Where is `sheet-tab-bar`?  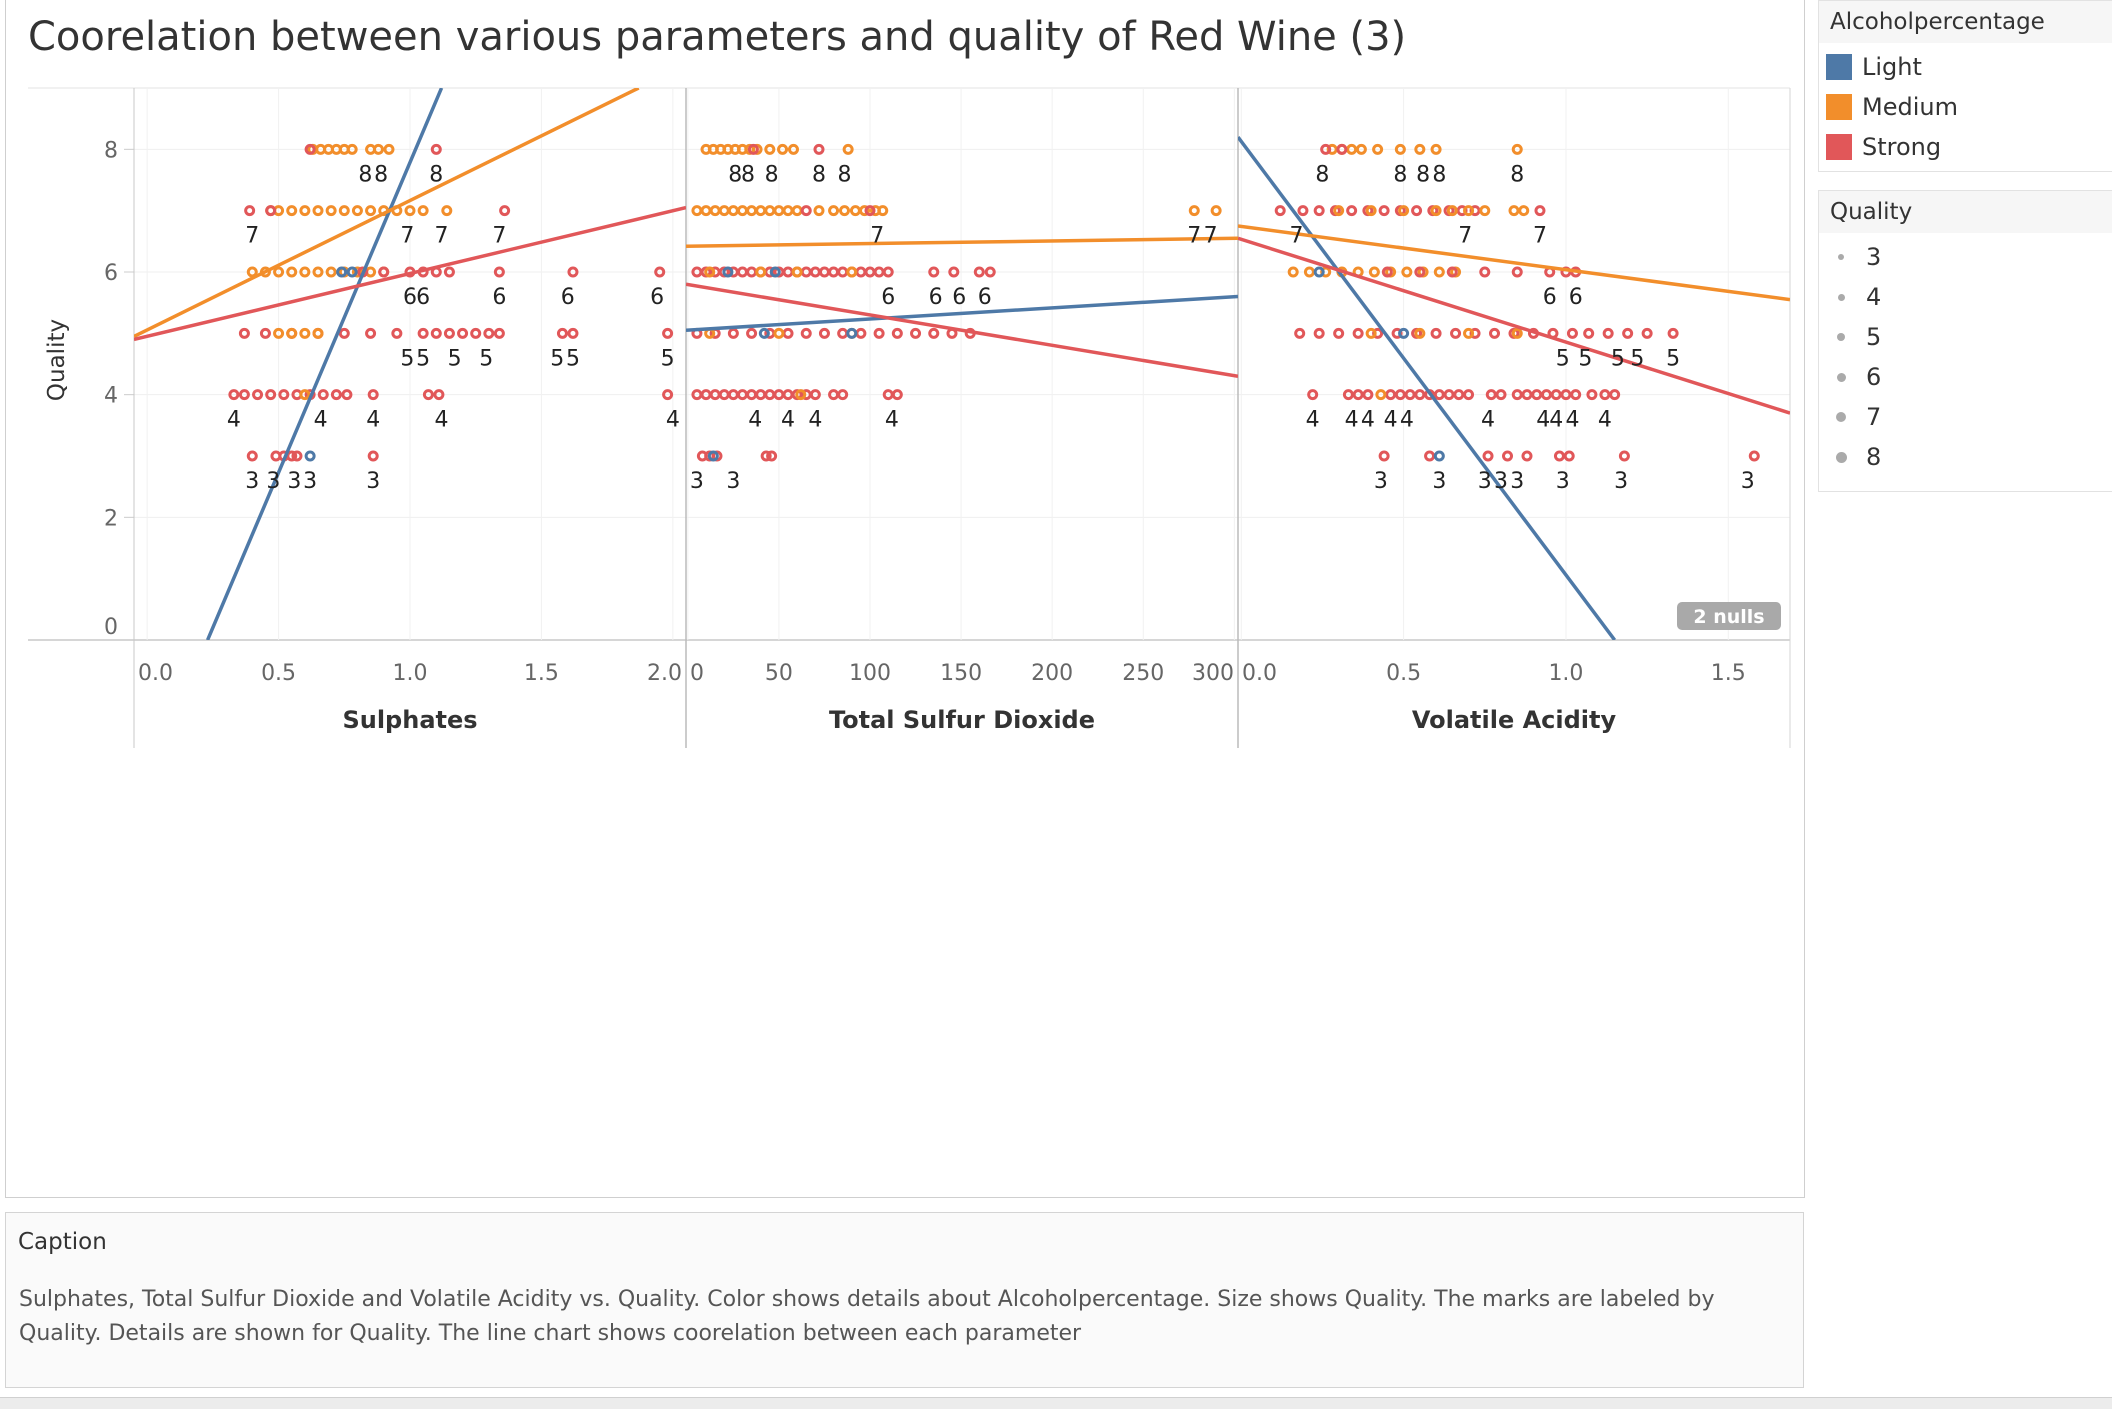 sheet-tab-bar is located at coordinates (1056, 1403).